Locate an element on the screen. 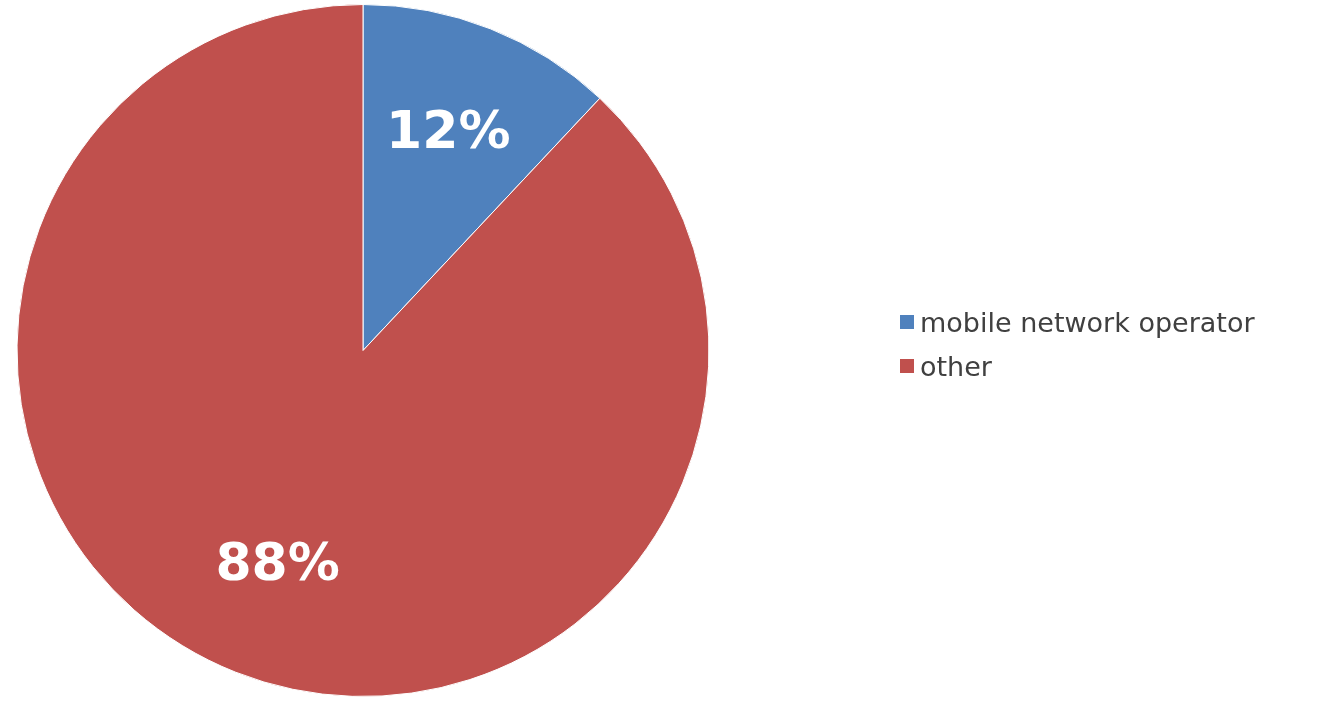 This screenshot has height=701, width=1334. data-label: 12% is located at coordinates (448, 130).